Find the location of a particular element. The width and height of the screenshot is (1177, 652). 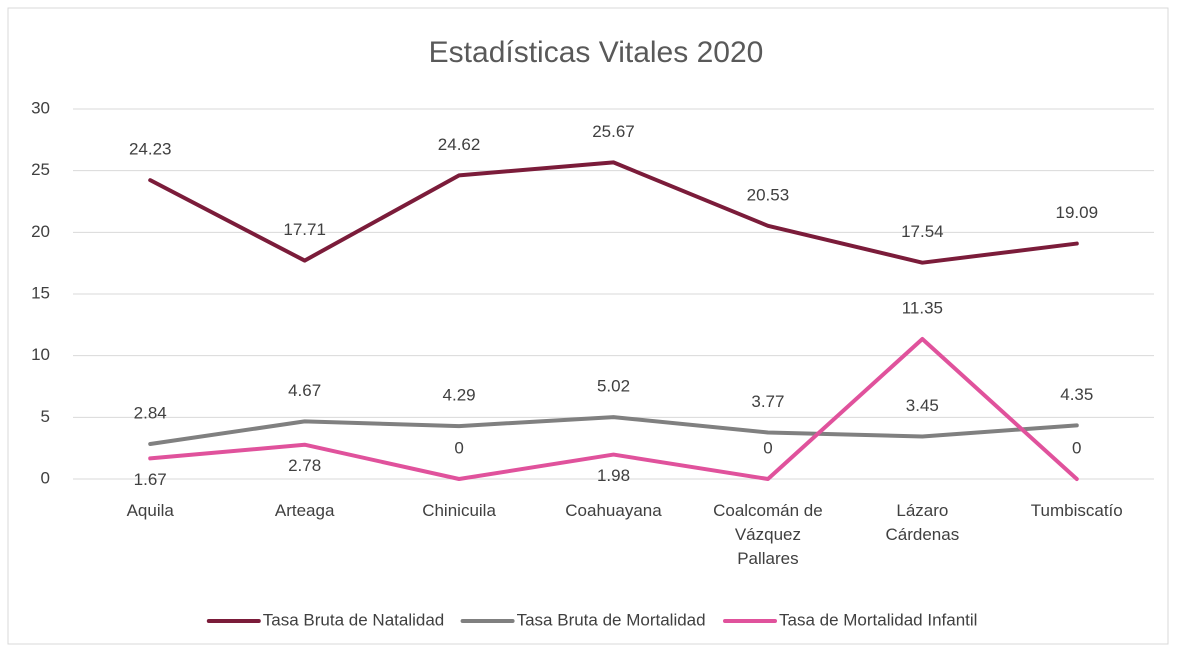

x-tick-label: Aquila is located at coordinates (150, 510).